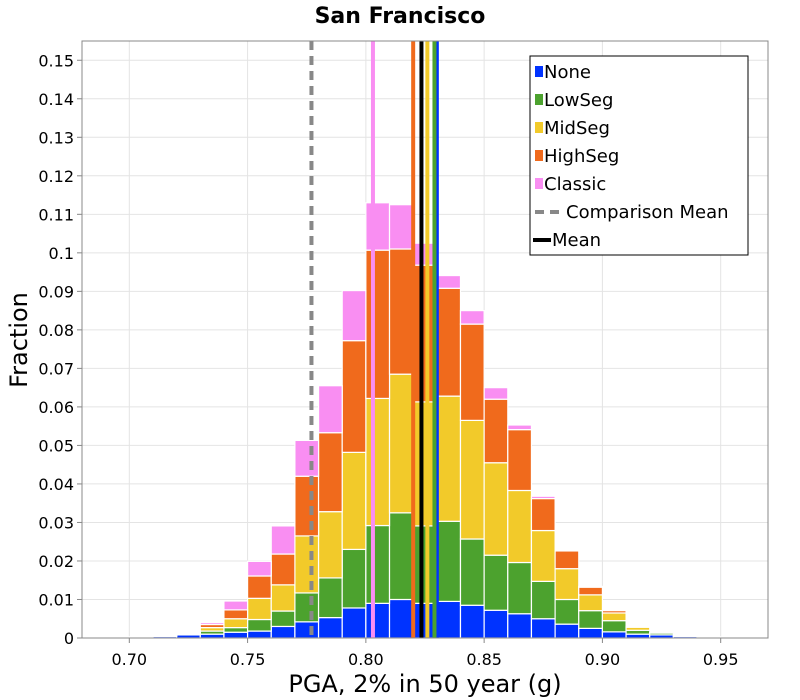 The height and width of the screenshot is (700, 800). I want to click on legend-label: LowSeg, so click(578, 100).